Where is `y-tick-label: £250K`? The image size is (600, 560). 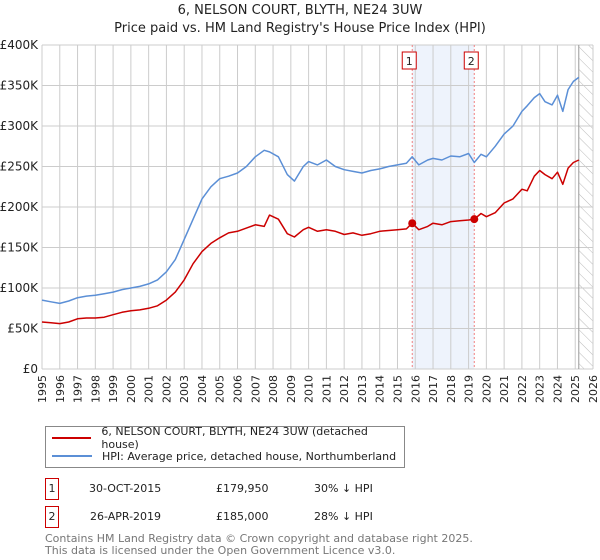 y-tick-label: £250K is located at coordinates (19, 167).